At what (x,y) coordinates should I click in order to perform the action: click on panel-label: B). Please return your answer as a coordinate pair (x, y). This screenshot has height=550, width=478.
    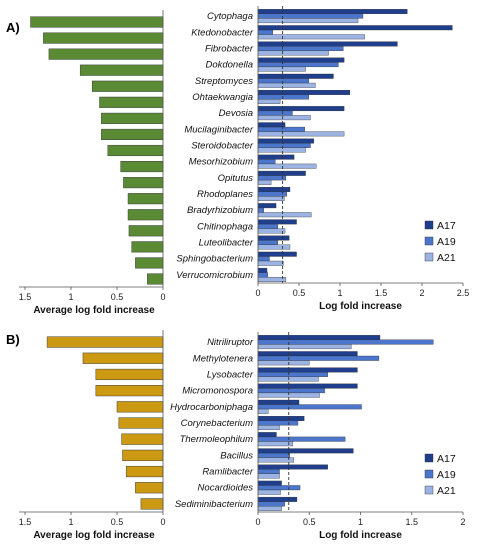
    Looking at the image, I should click on (13, 339).